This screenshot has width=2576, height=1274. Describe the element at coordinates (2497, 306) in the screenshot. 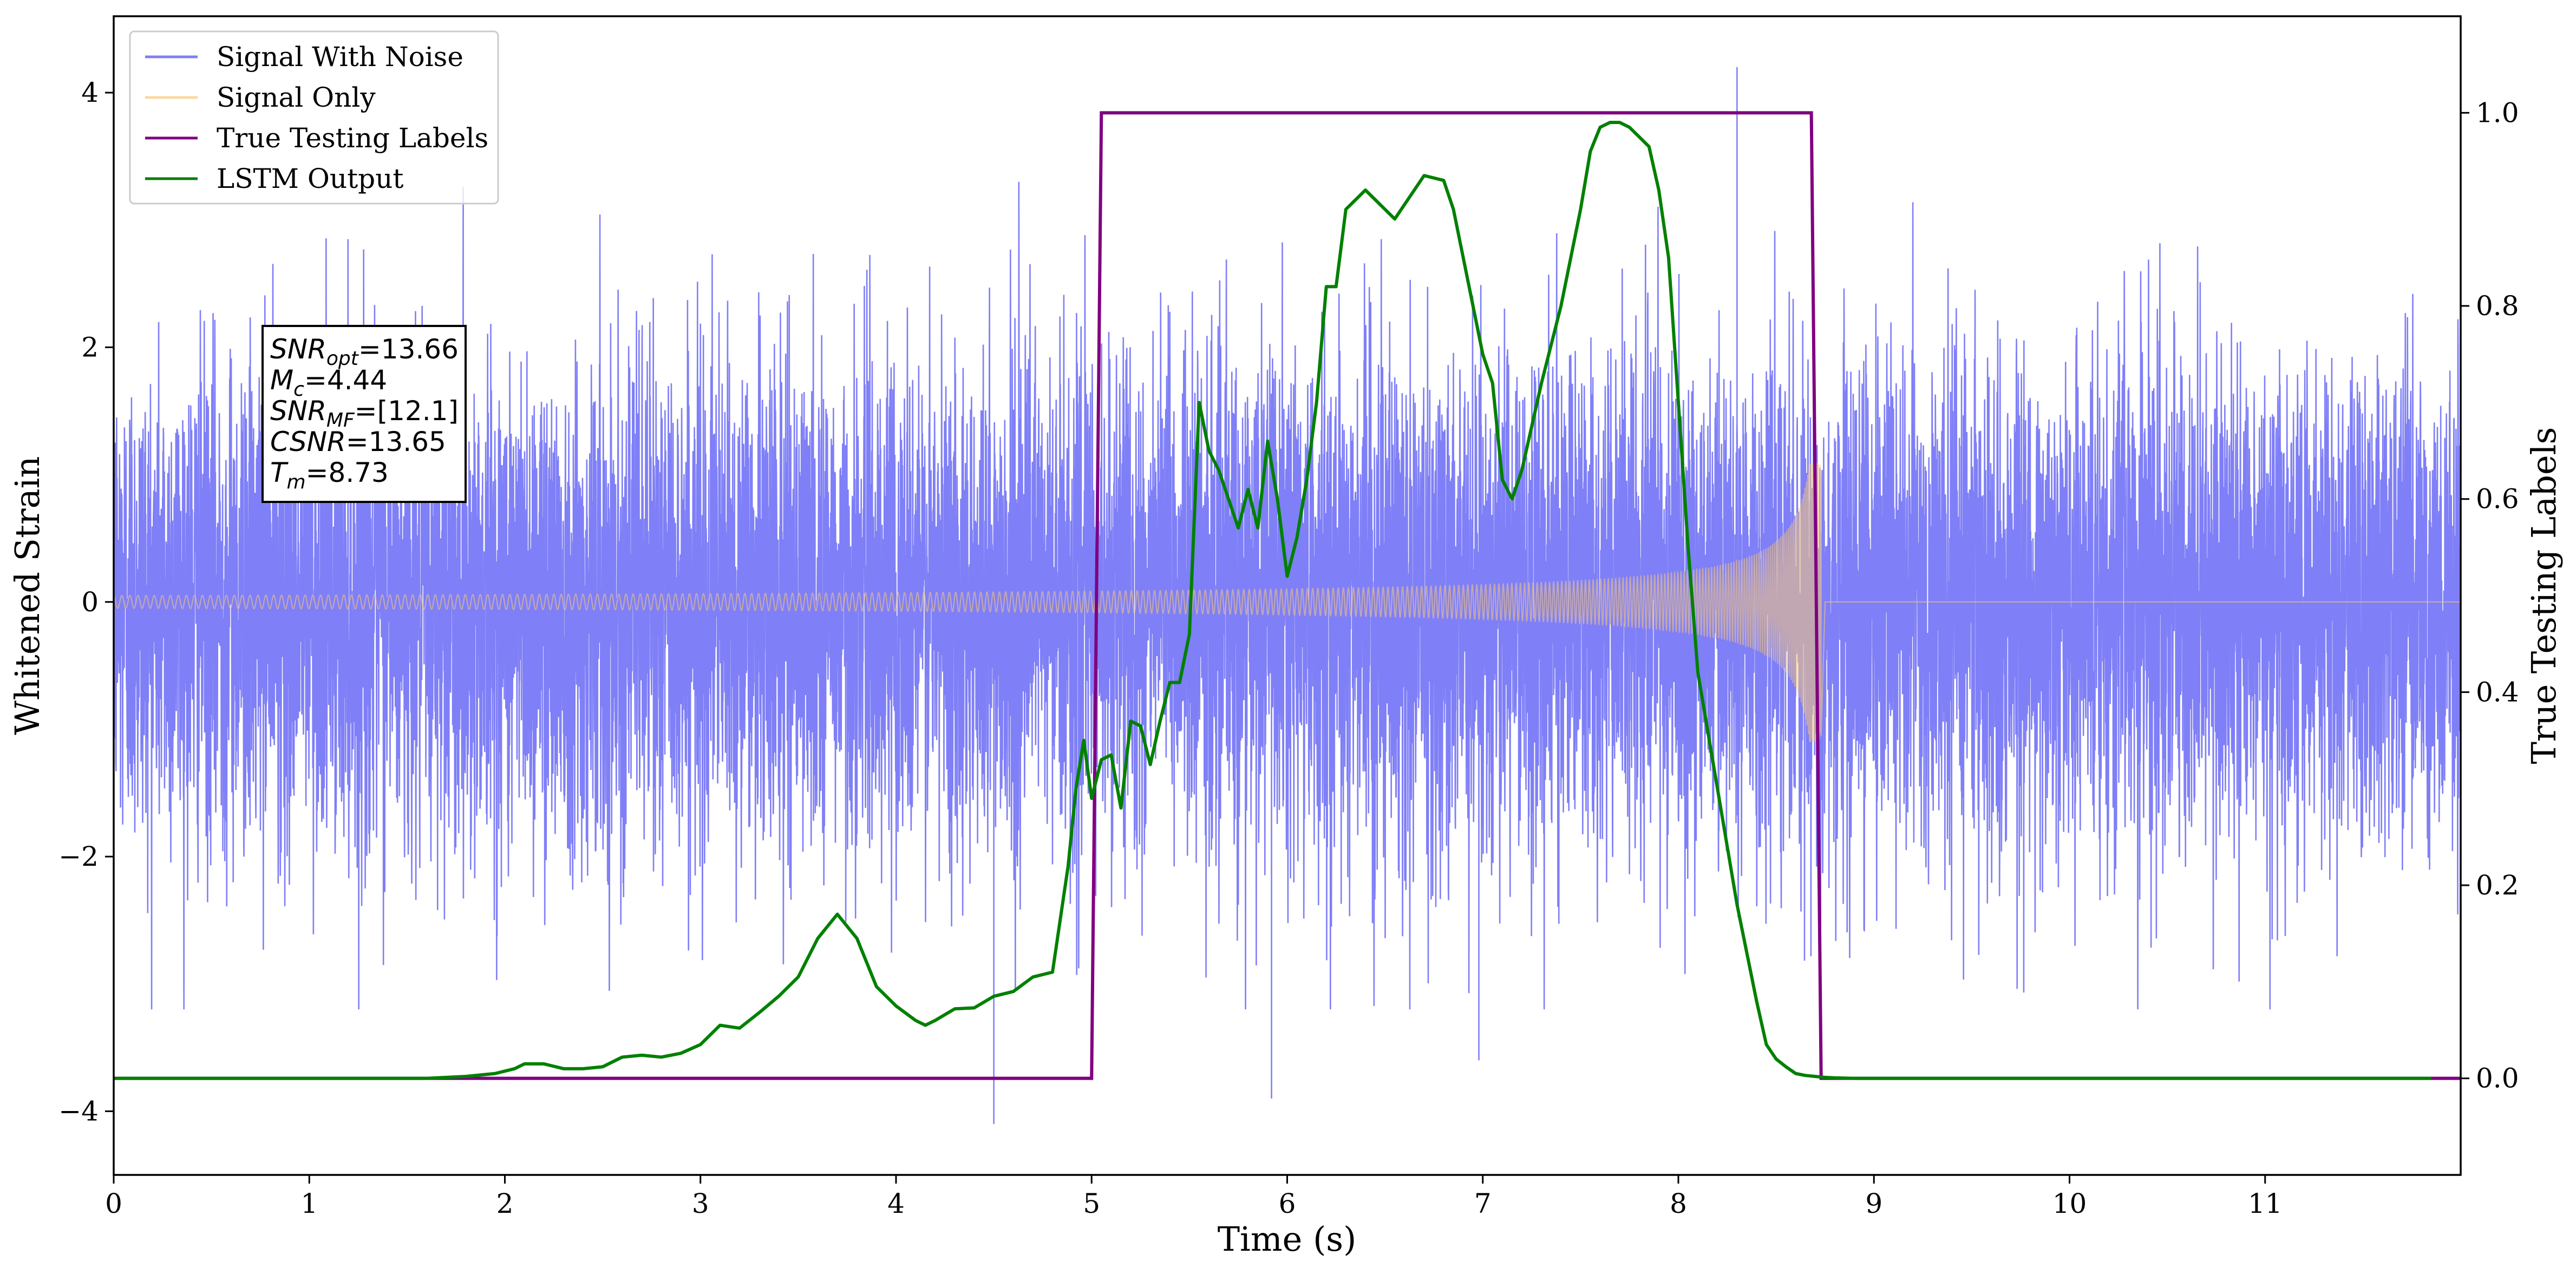

I see `y2-tick-label: 0.8` at that location.